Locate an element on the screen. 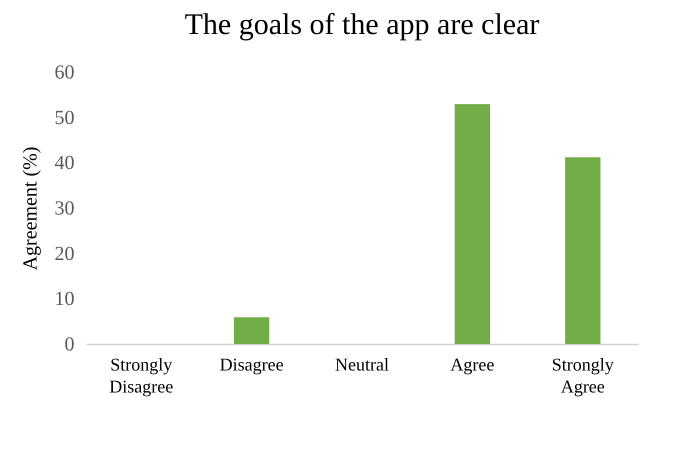 The height and width of the screenshot is (457, 678). x-tick-label: Neutral is located at coordinates (362, 364).